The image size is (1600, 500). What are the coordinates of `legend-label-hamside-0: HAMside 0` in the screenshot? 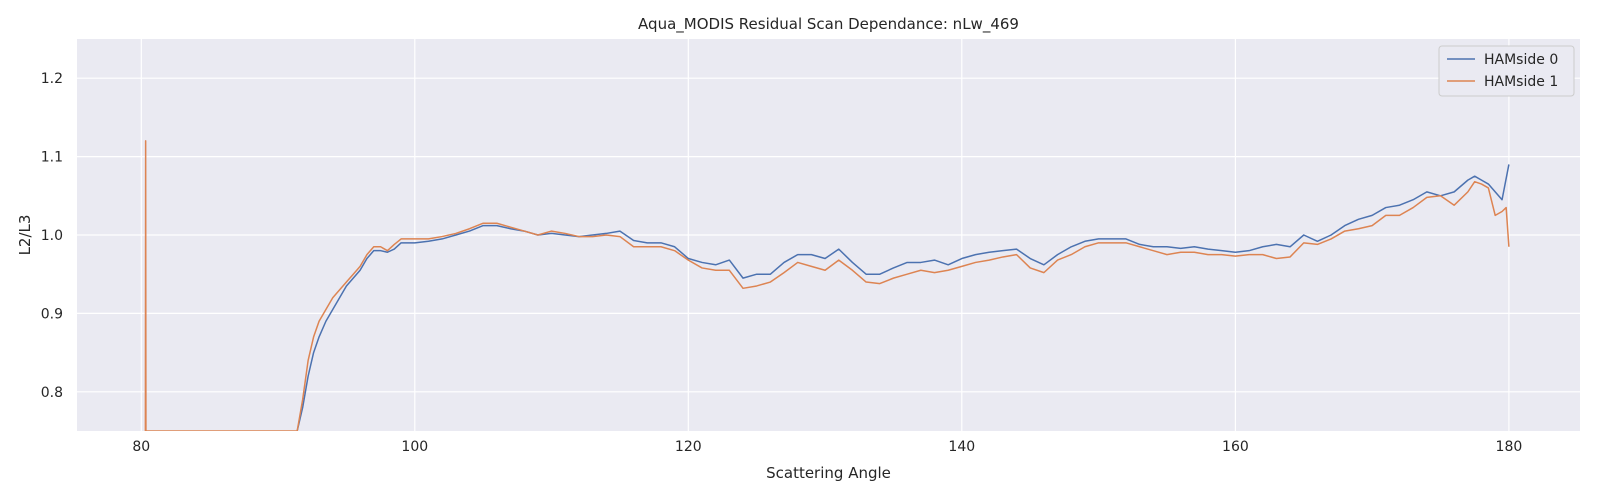 It's located at (1521, 60).